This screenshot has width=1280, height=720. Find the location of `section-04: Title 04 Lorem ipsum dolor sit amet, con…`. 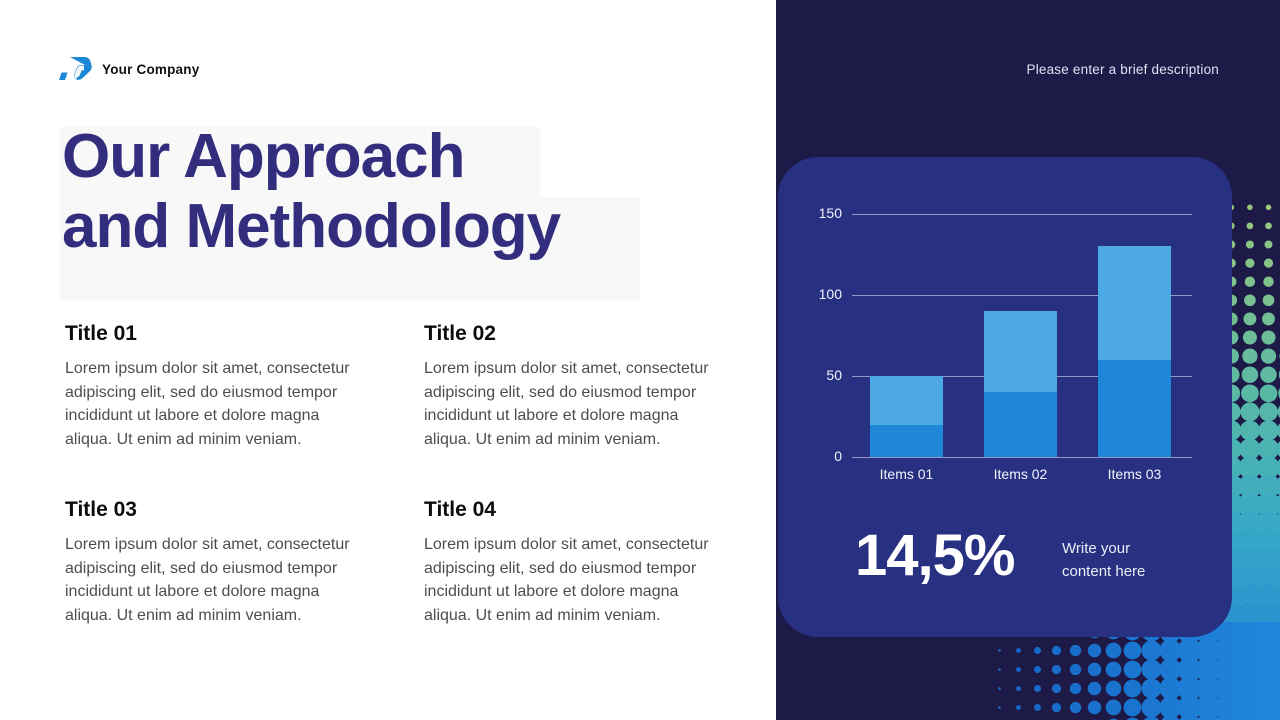

section-04: Title 04 Lorem ipsum dolor sit amet, con… is located at coordinates (574, 562).